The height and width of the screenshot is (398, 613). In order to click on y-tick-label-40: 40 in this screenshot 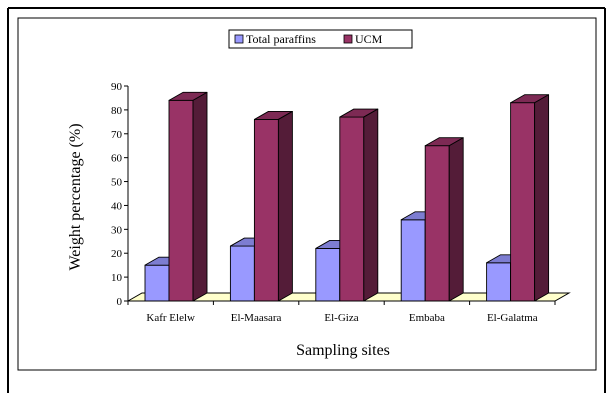, I will do `click(117, 206)`.